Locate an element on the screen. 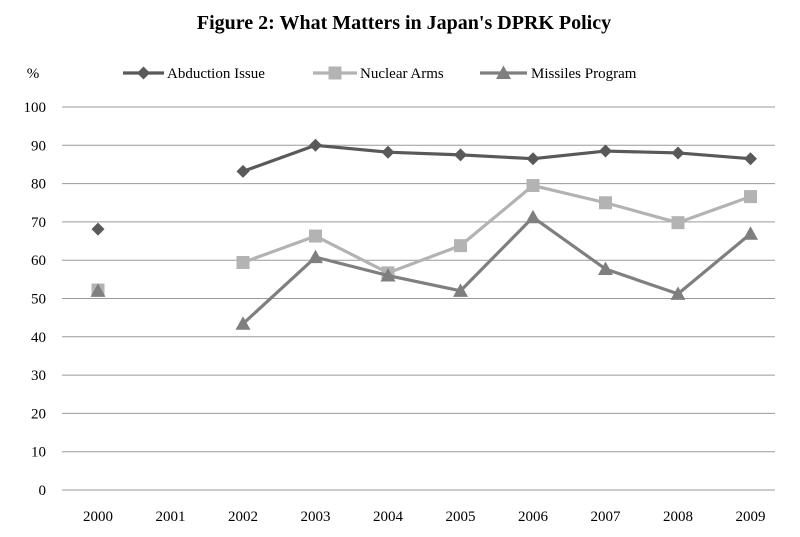 Image resolution: width=800 pixels, height=537 pixels. point-abduction-issue-2000 is located at coordinates (98, 229).